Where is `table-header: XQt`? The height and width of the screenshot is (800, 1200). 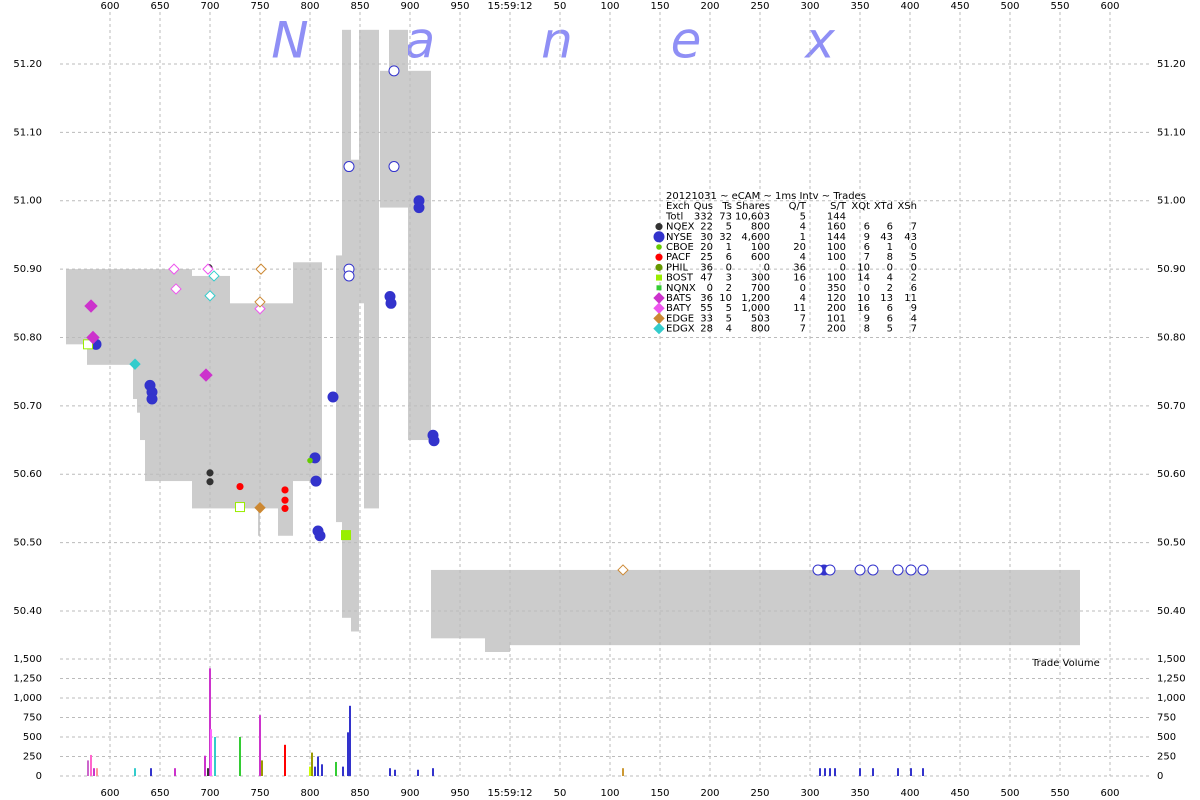 table-header: XQt is located at coordinates (860, 206).